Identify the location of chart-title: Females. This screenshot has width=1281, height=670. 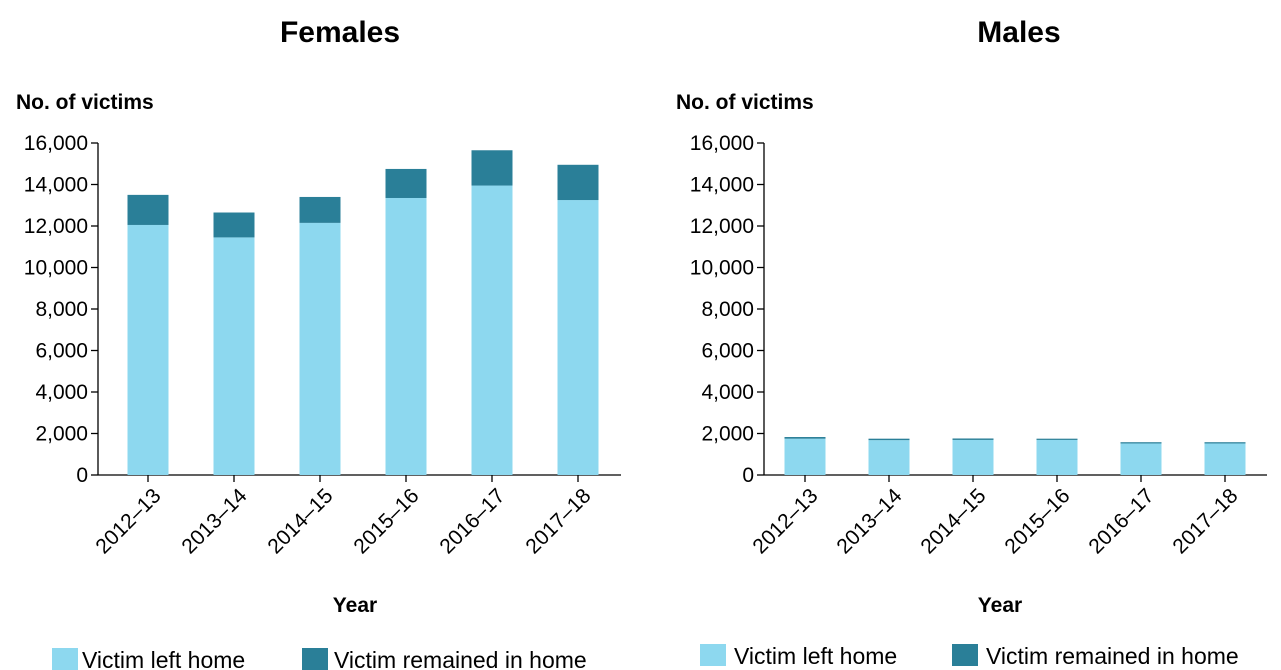
(340, 32).